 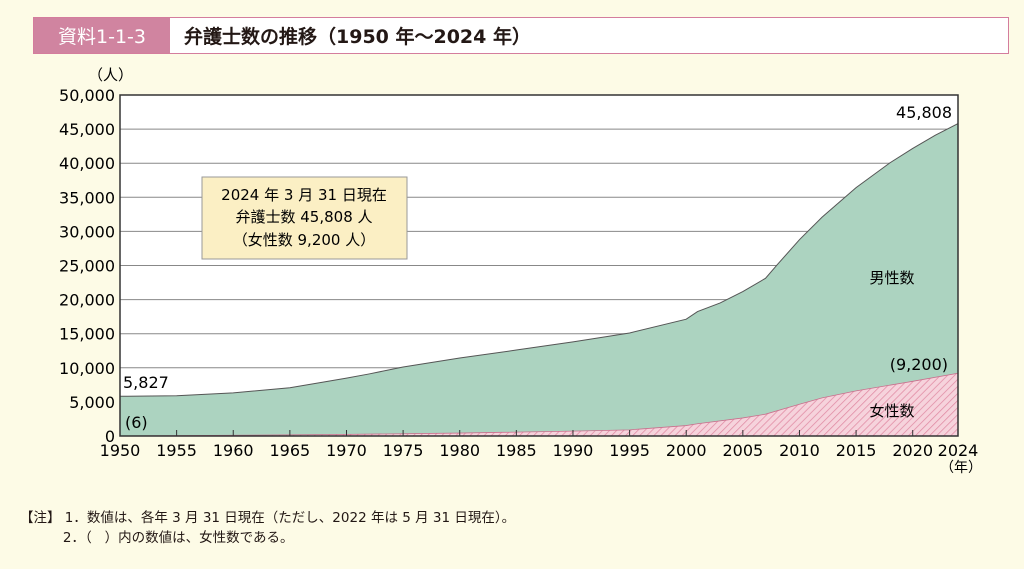 What do you see at coordinates (87, 266) in the screenshot?
I see `y-tick-label: 25,000` at bounding box center [87, 266].